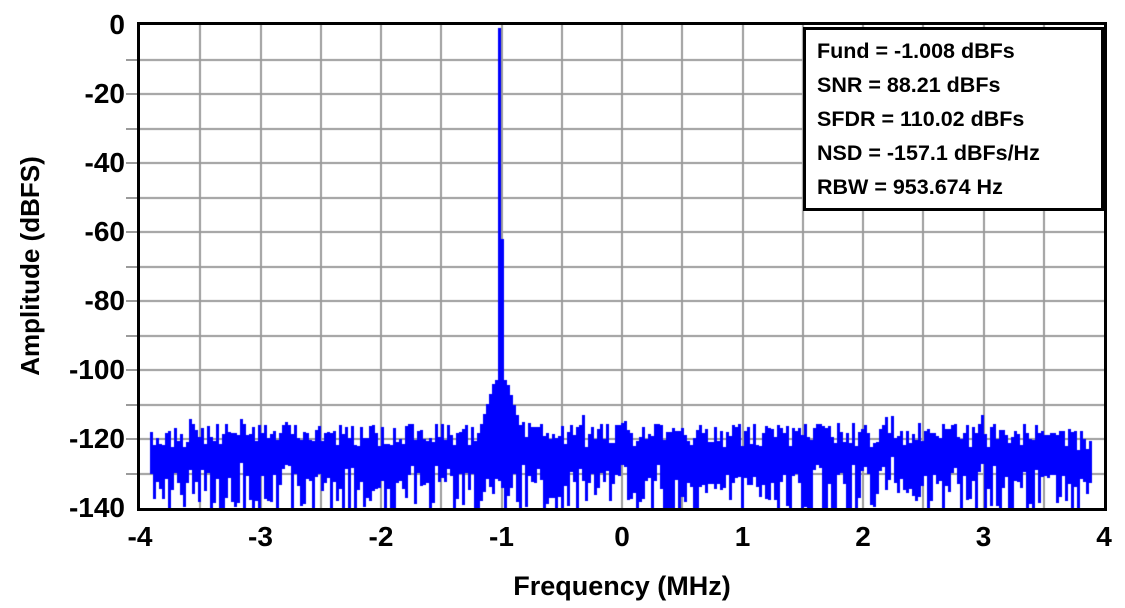  What do you see at coordinates (1104, 536) in the screenshot?
I see `x-tick-label: 4` at bounding box center [1104, 536].